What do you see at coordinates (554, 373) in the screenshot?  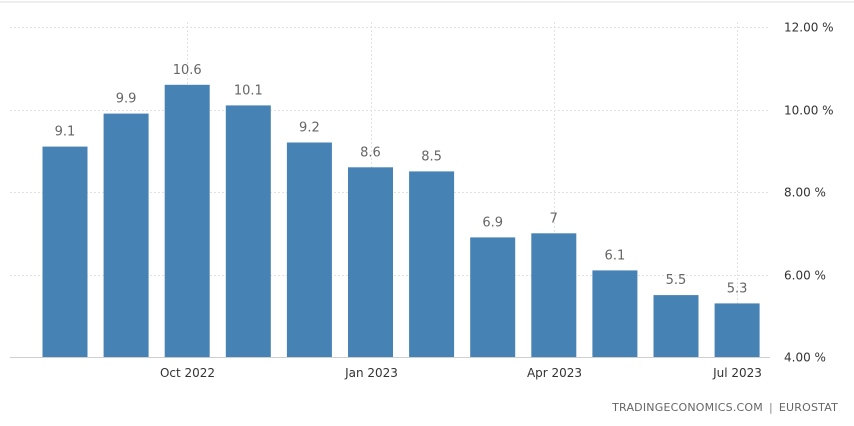 I see `x-tick-label: Apr 2023` at bounding box center [554, 373].